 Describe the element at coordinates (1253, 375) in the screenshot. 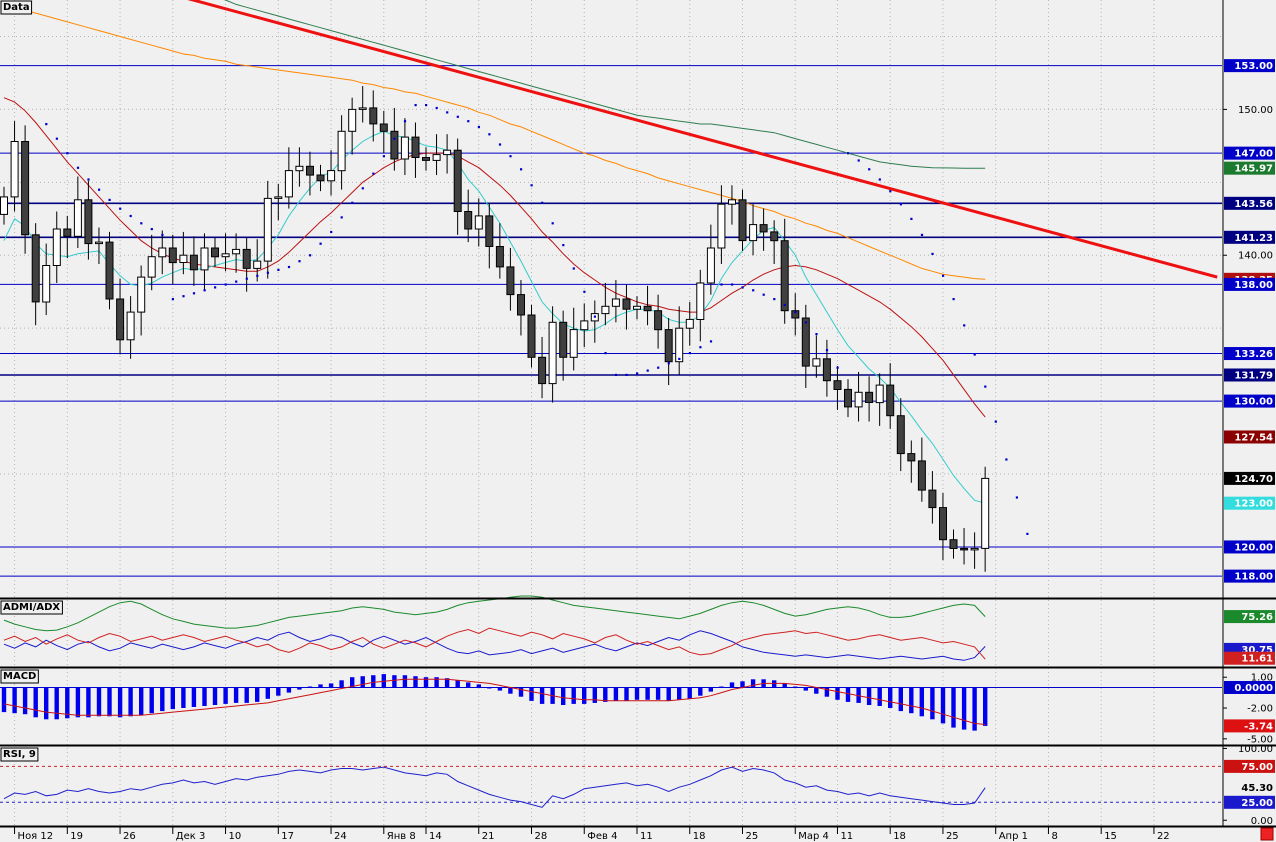

I see `price-level-label: 131.79` at that location.